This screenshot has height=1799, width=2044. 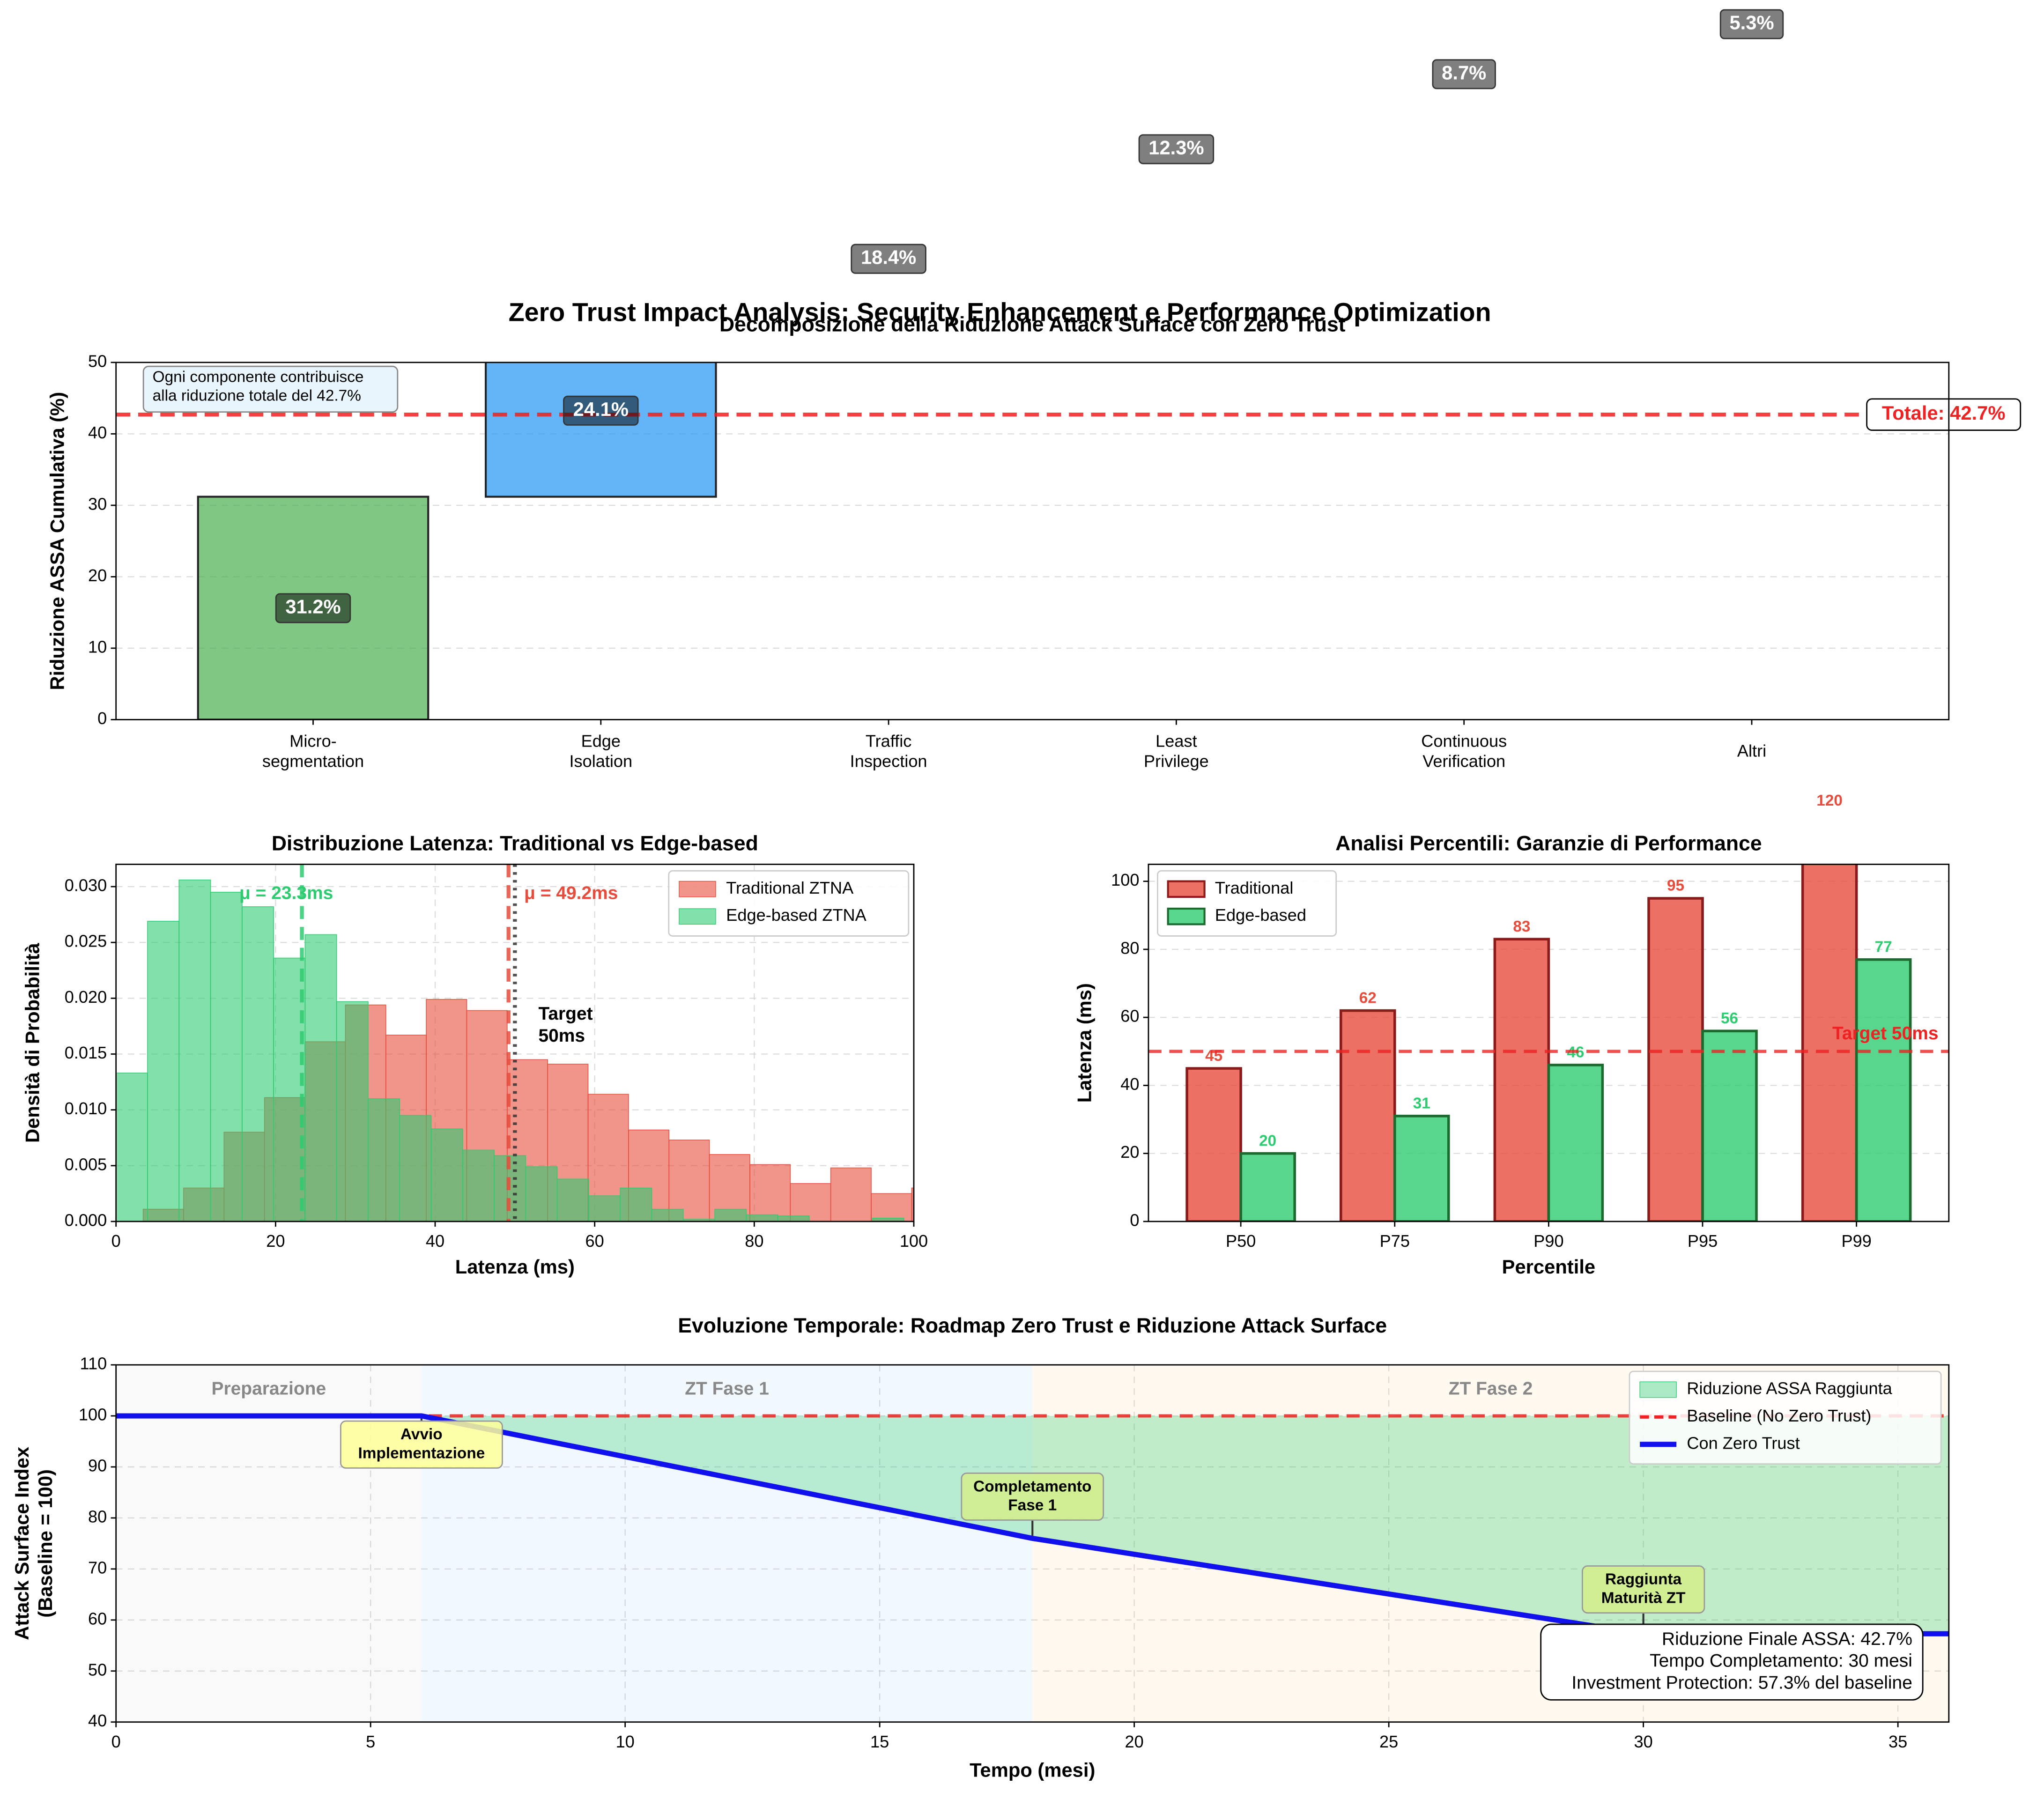 What do you see at coordinates (1186, 889) in the screenshot?
I see `legend-swatch` at bounding box center [1186, 889].